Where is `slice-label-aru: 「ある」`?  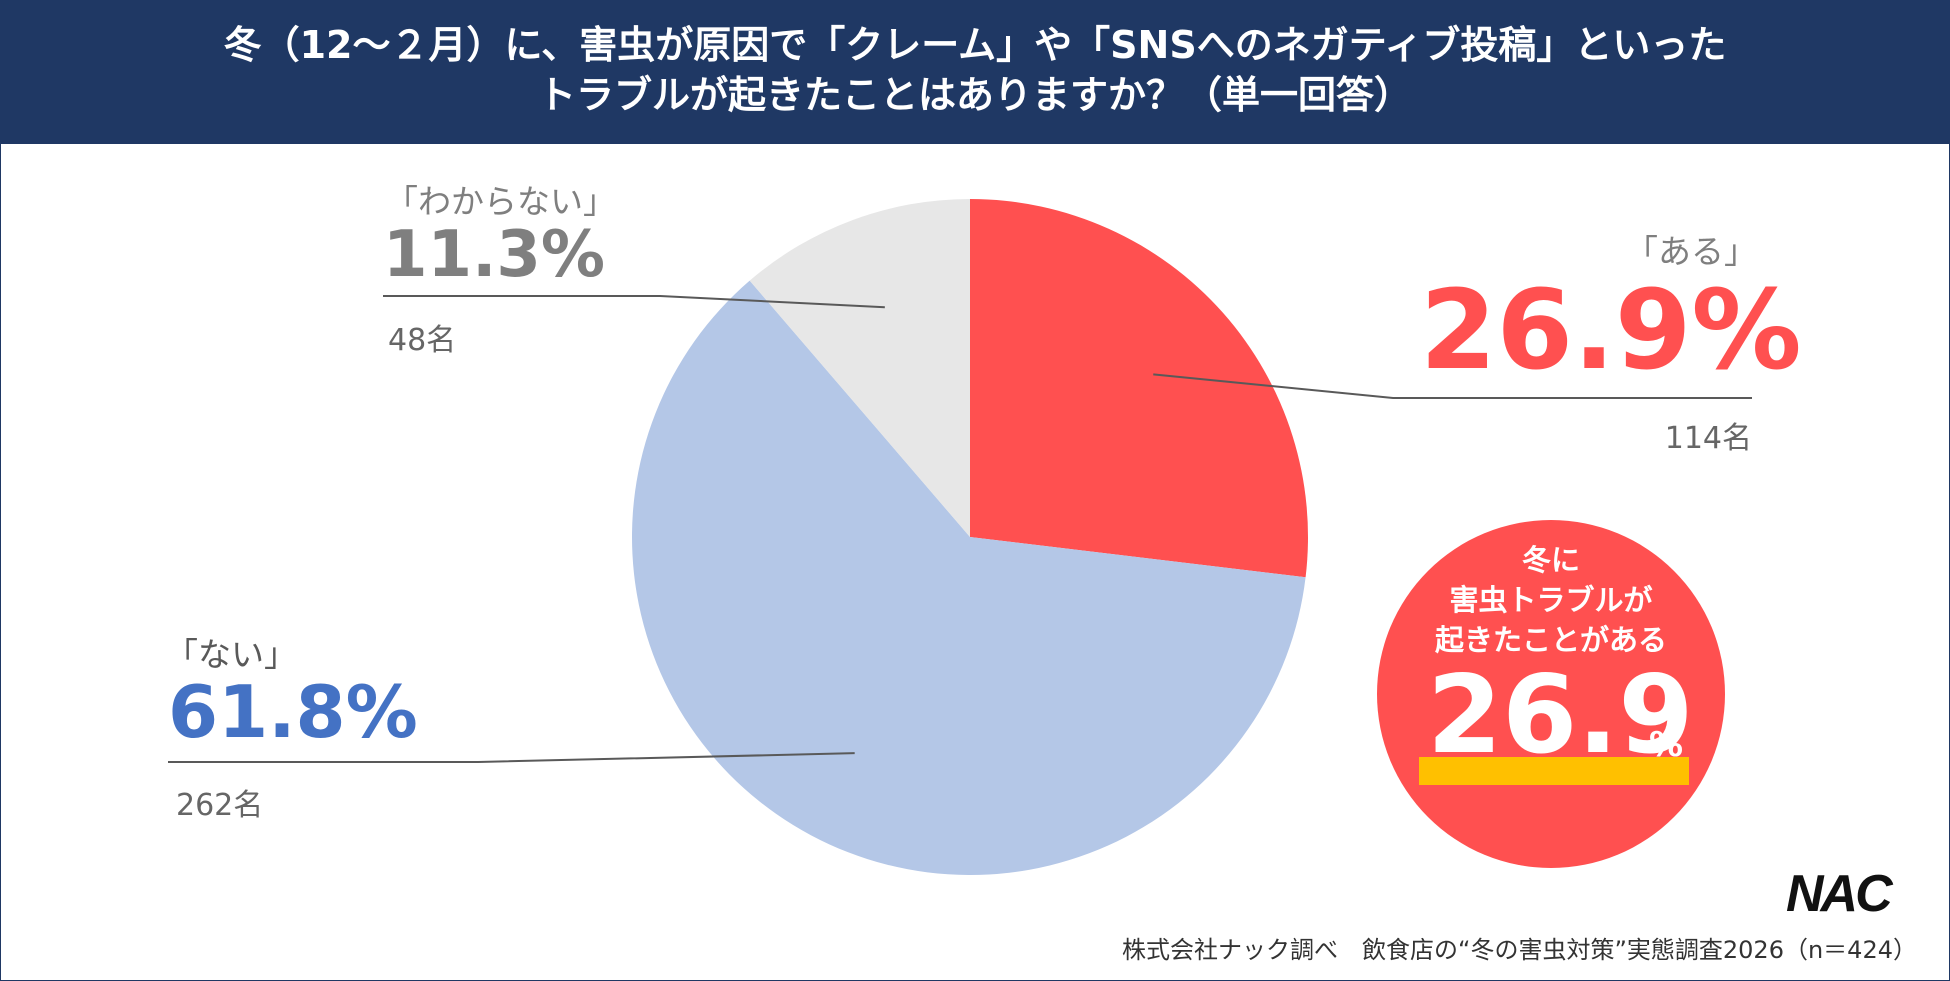 slice-label-aru: 「ある」 is located at coordinates (1691, 251).